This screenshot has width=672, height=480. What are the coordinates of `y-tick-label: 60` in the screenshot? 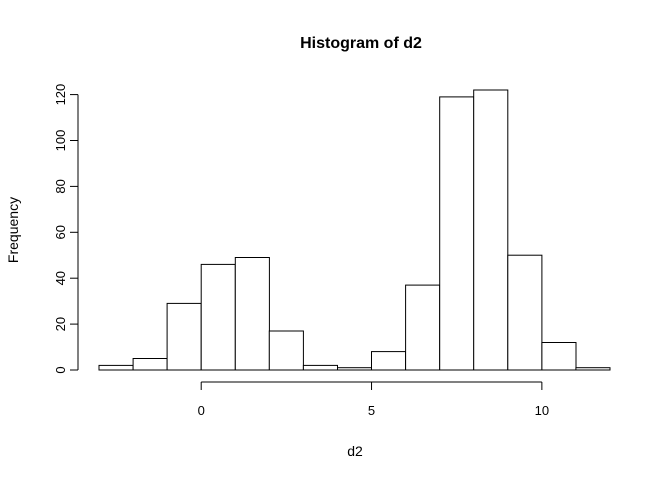 It's located at (60, 232).